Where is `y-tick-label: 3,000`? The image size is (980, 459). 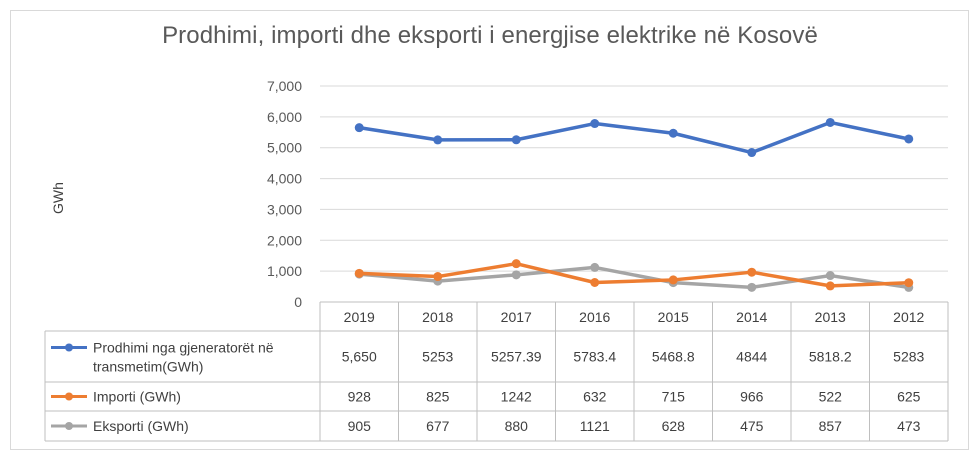
y-tick-label: 3,000 is located at coordinates (284, 209).